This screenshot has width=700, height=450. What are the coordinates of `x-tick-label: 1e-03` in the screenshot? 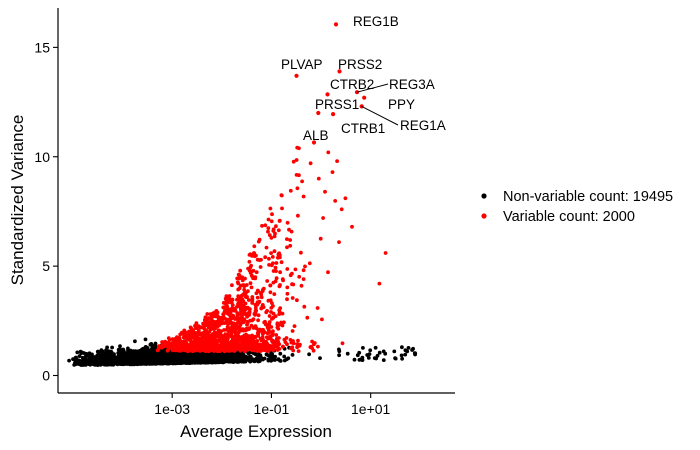 It's located at (172, 409).